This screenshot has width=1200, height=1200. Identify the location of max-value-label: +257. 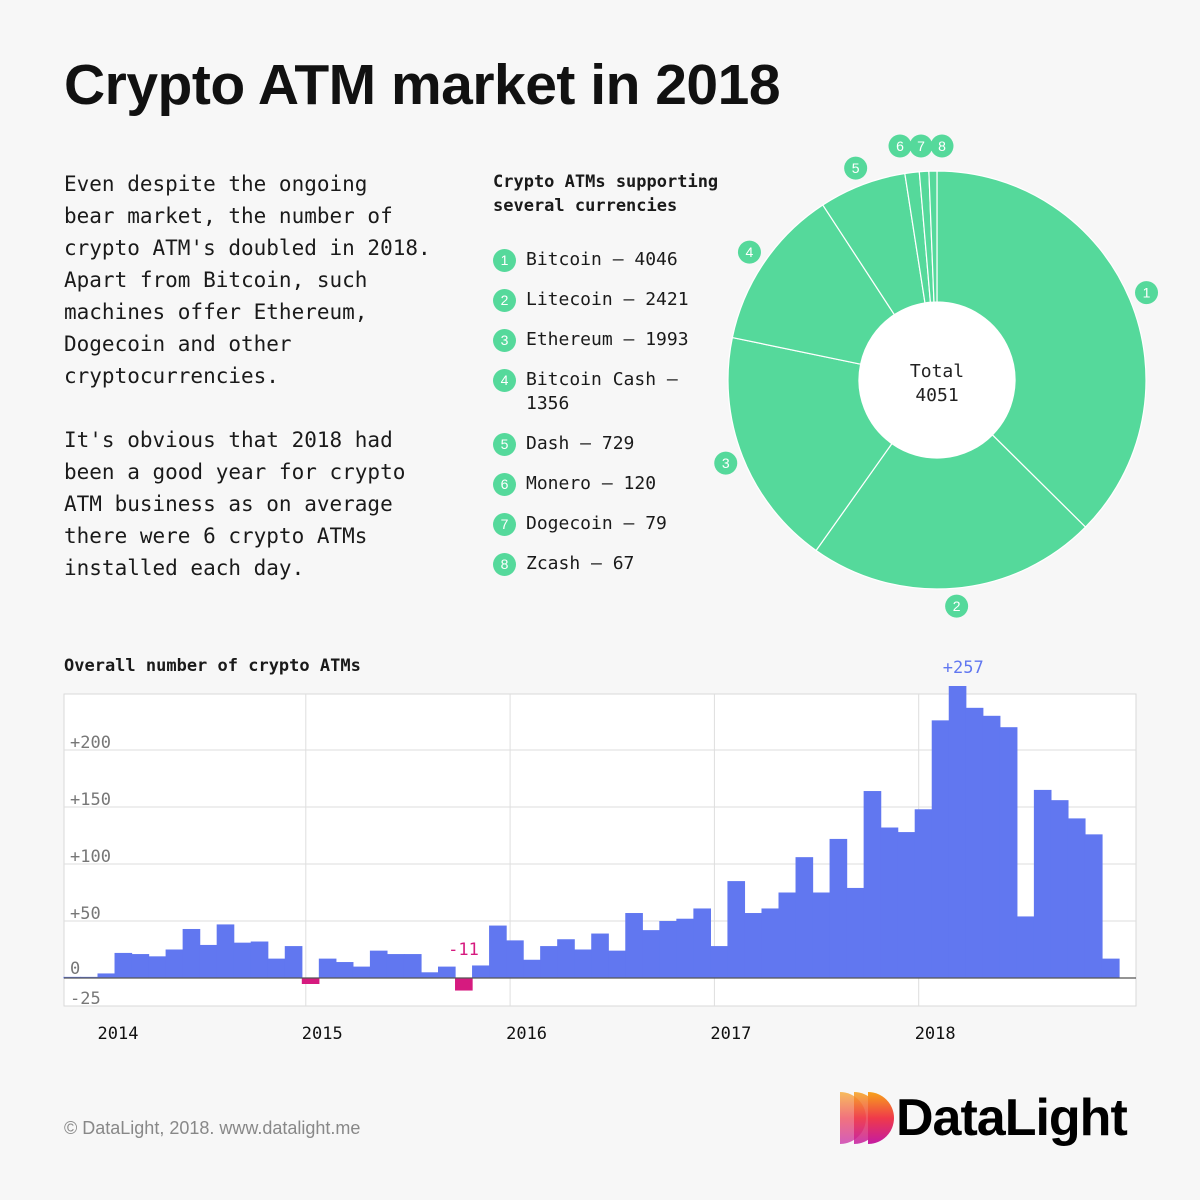
(963, 668).